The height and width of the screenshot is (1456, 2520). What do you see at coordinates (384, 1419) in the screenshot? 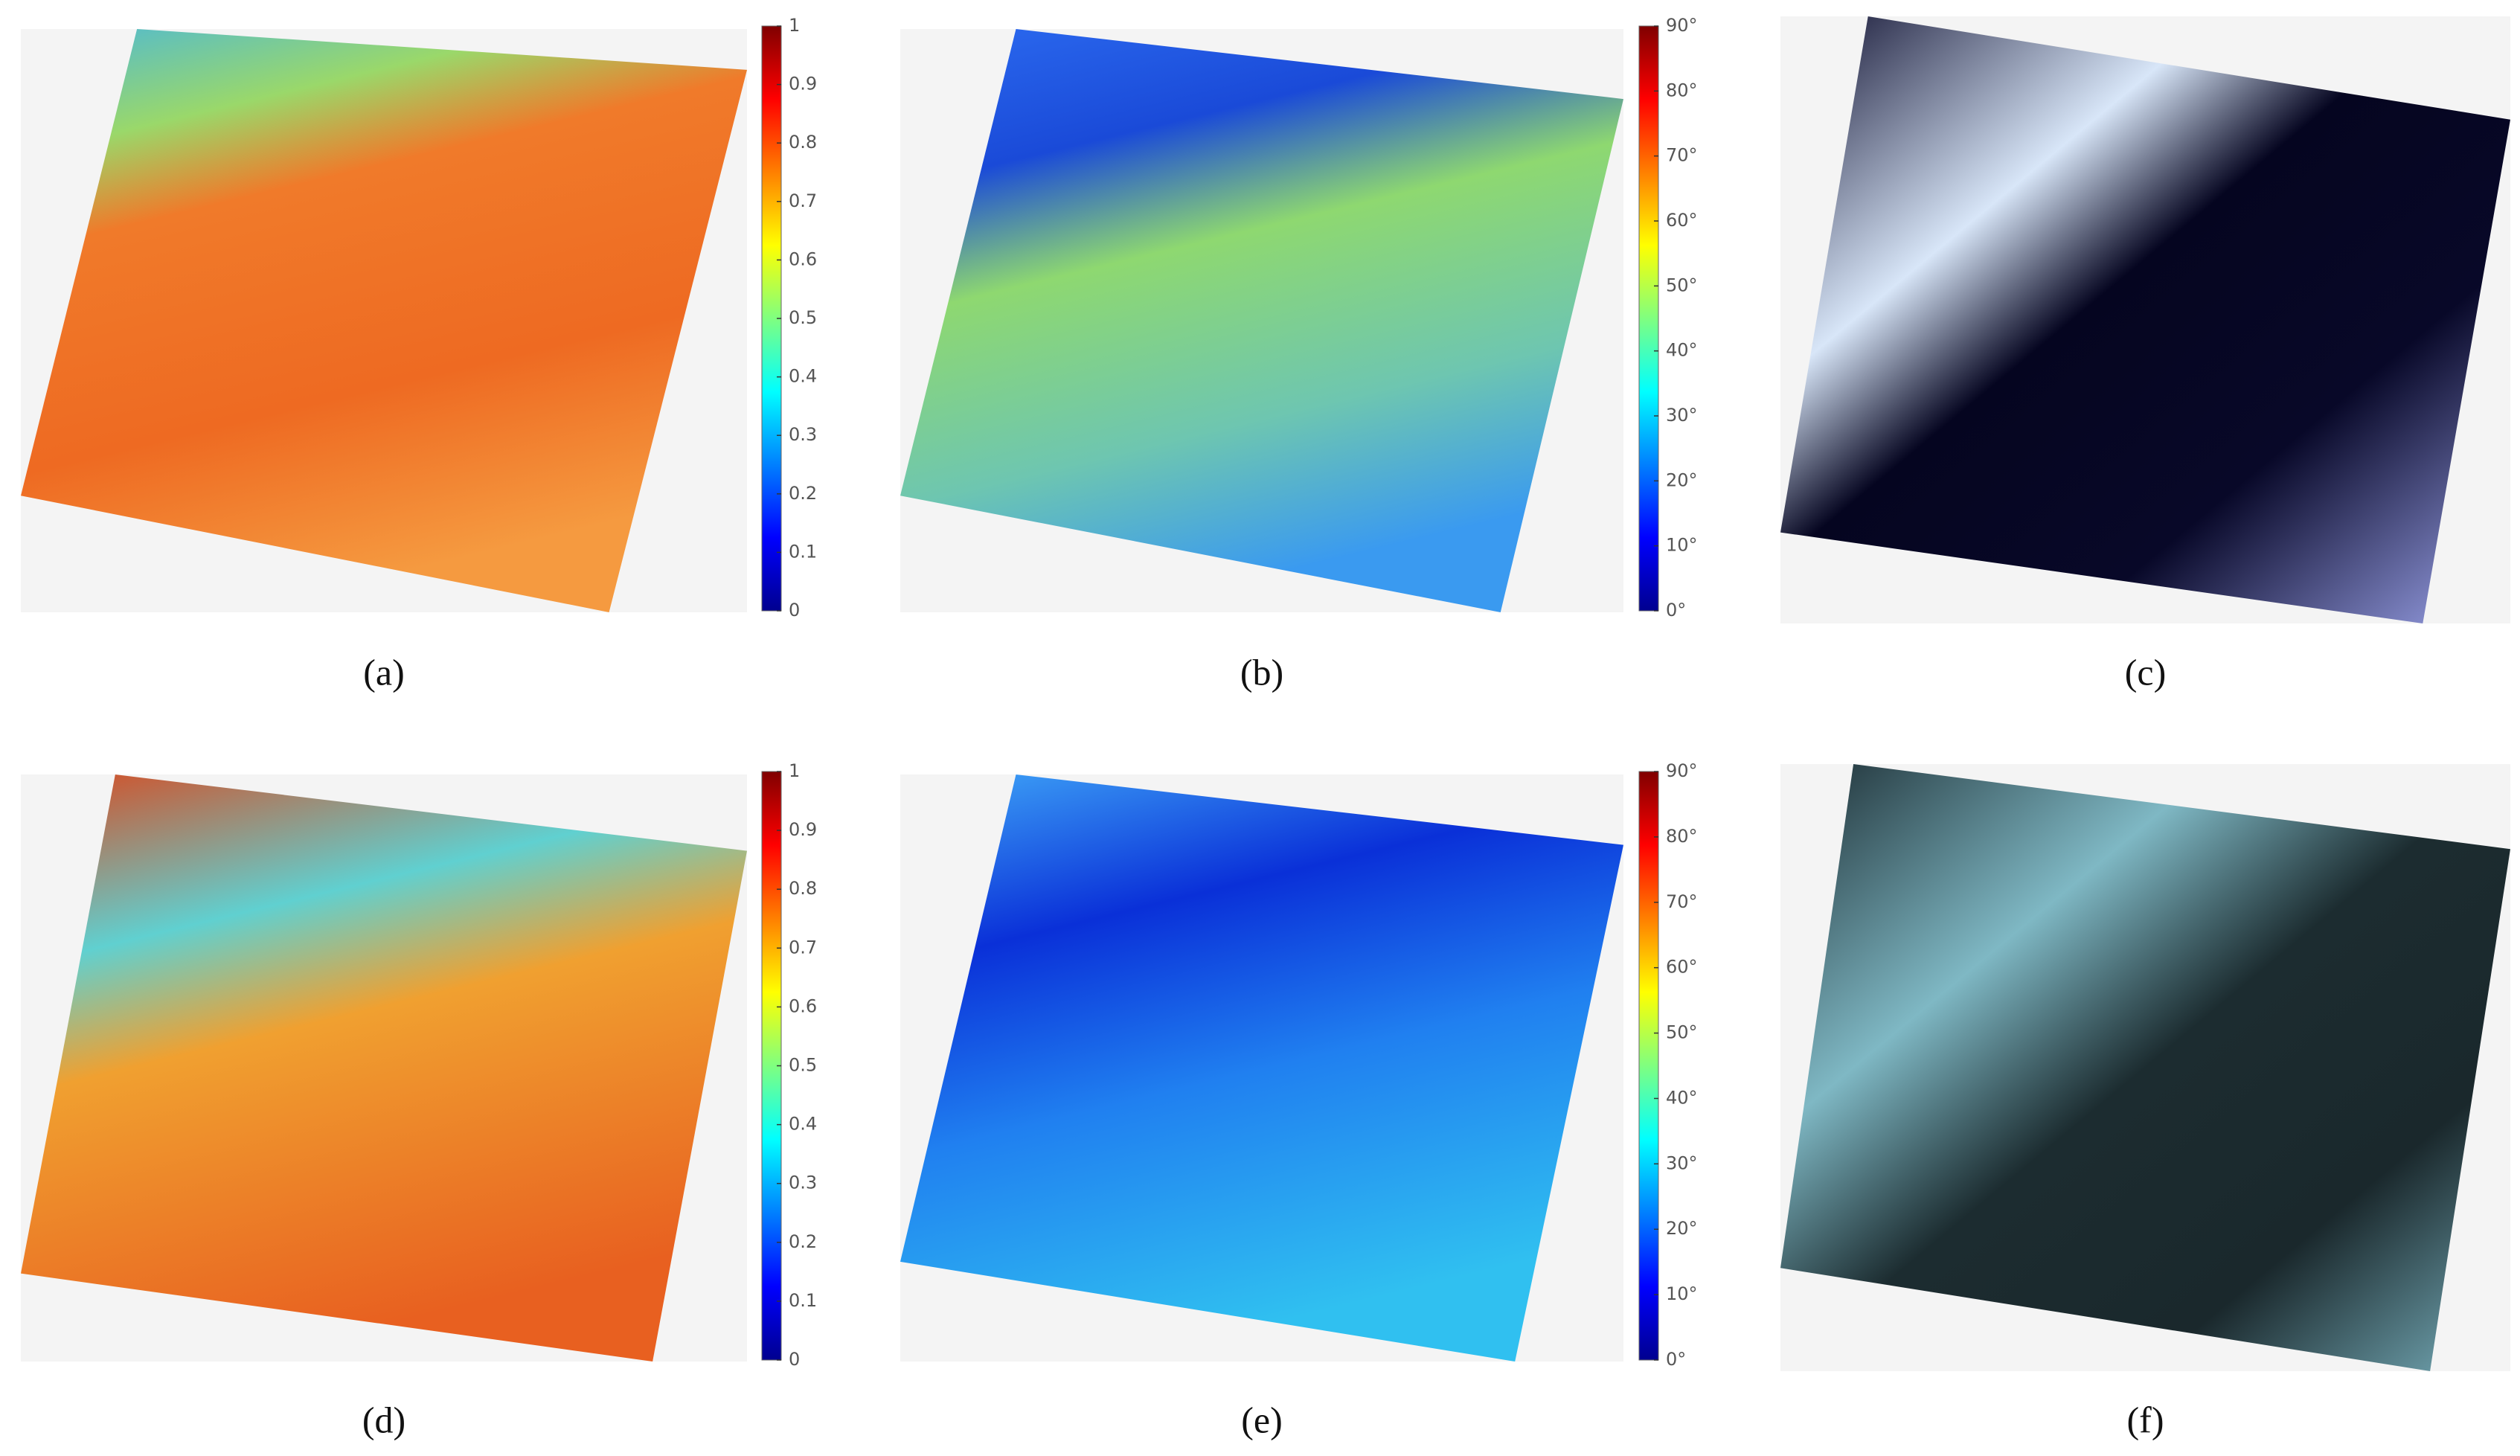
I see `panel-label: (d)` at bounding box center [384, 1419].